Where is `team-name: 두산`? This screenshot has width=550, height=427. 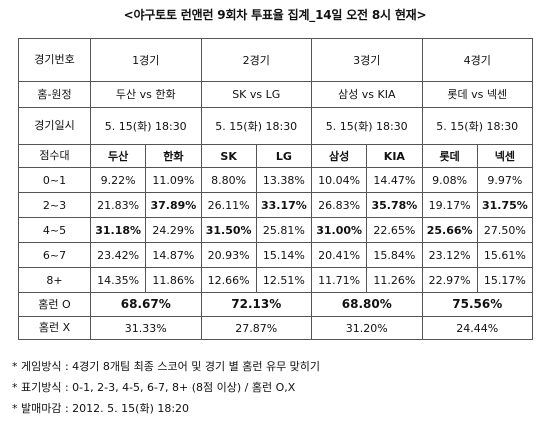 team-name: 두산 is located at coordinates (118, 156).